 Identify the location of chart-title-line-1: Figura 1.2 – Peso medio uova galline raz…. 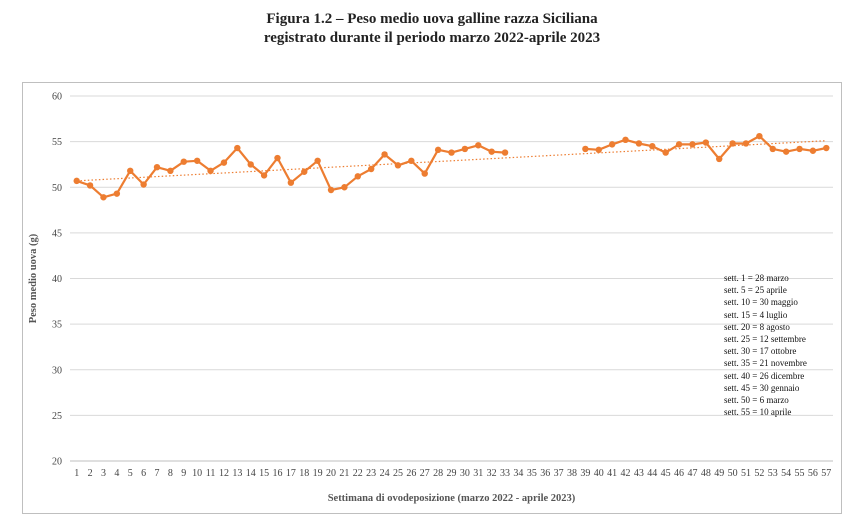
(432, 19).